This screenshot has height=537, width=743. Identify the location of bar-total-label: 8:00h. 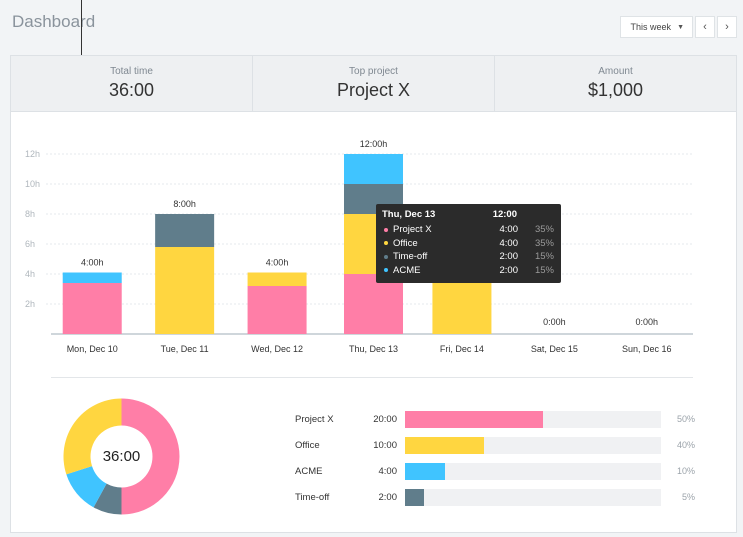
(184, 204).